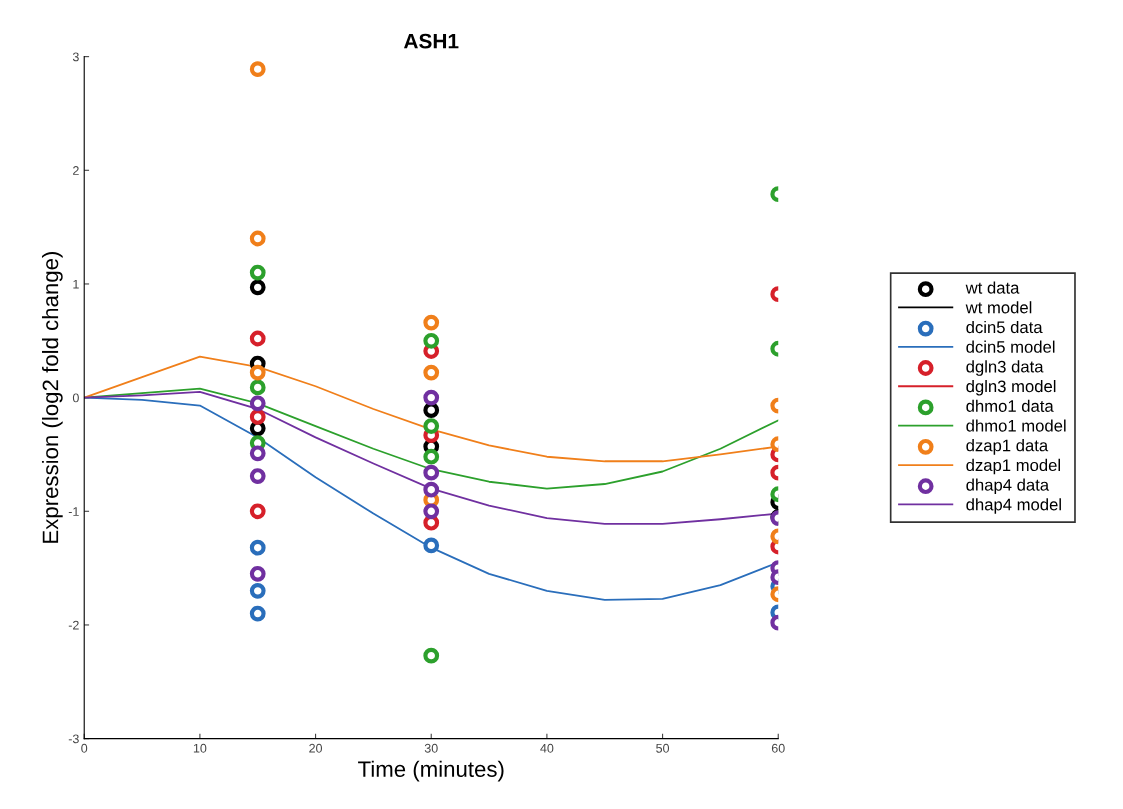 The image size is (1123, 809). What do you see at coordinates (431, 41) in the screenshot?
I see `chart-title: ASH1` at bounding box center [431, 41].